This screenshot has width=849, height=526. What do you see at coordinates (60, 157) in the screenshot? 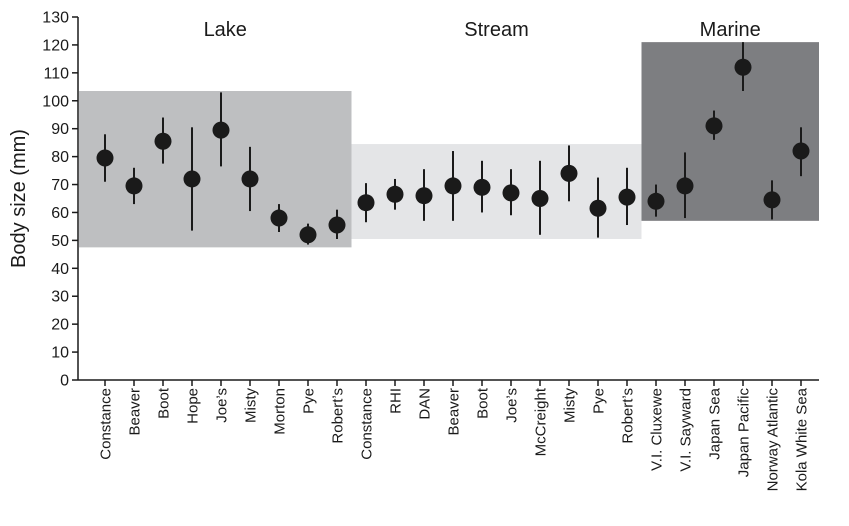
I see `y-tick-label: 80` at bounding box center [60, 157].